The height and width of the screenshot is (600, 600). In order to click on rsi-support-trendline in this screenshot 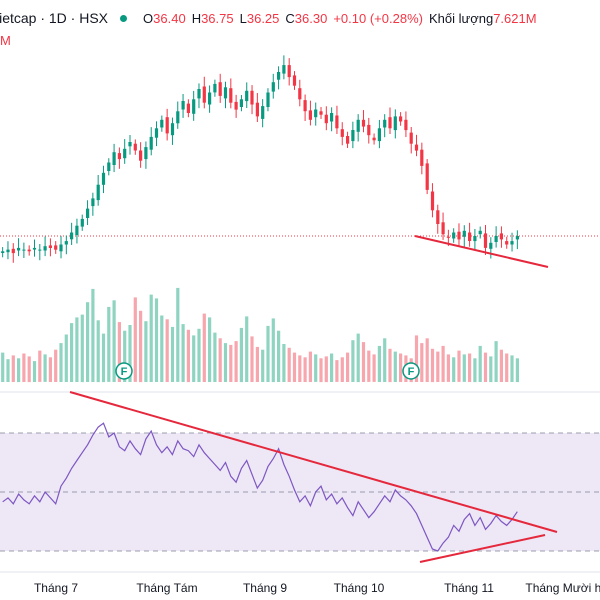, I will do `click(482, 548)`.